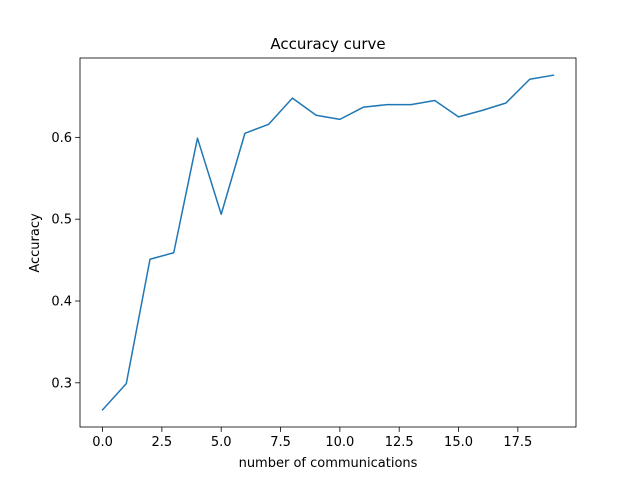 This screenshot has width=640, height=480. Describe the element at coordinates (328, 463) in the screenshot. I see `x-axis-label: number of communications` at that location.